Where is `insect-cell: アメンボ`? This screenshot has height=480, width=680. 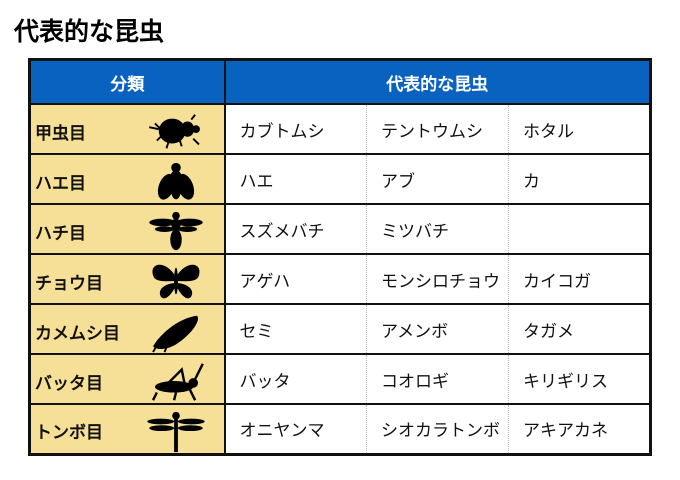
insect-cell: アメンボ is located at coordinates (437, 328).